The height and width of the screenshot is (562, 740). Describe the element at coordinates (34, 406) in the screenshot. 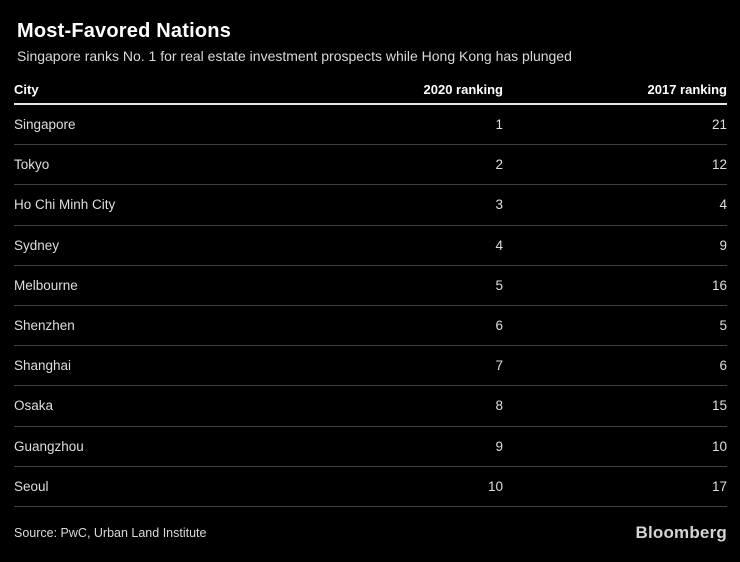

I see `city-cell: Osaka` at that location.